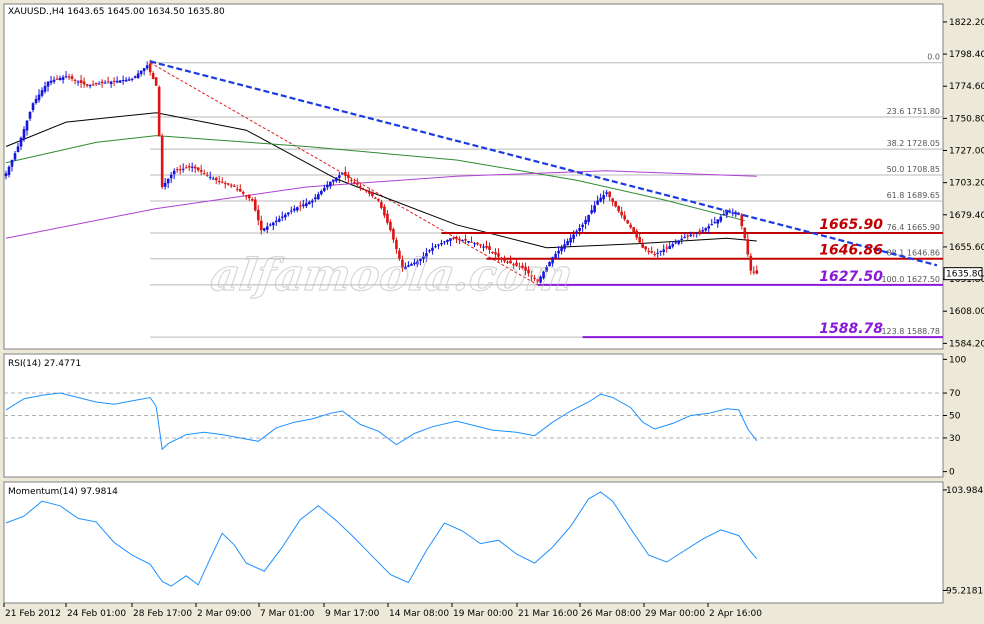  I want to click on price-tick-label: 1655.60, so click(966, 248).